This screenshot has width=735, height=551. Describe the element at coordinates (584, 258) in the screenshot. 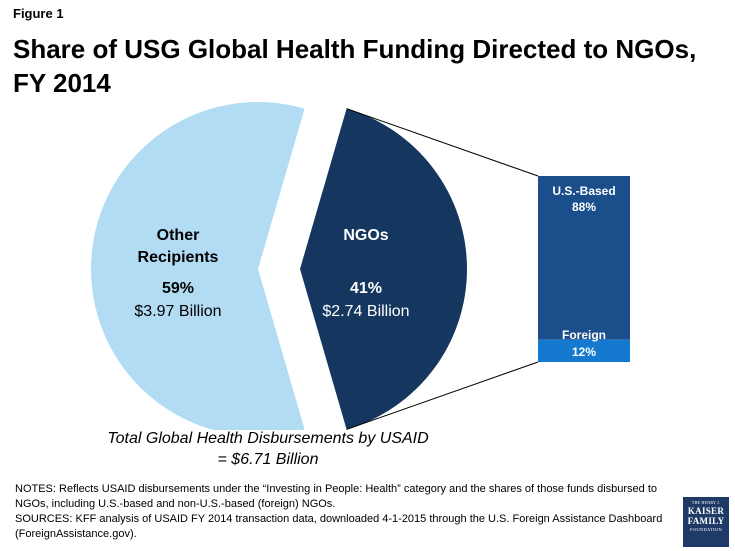

I see `bar-segment-us-based` at that location.